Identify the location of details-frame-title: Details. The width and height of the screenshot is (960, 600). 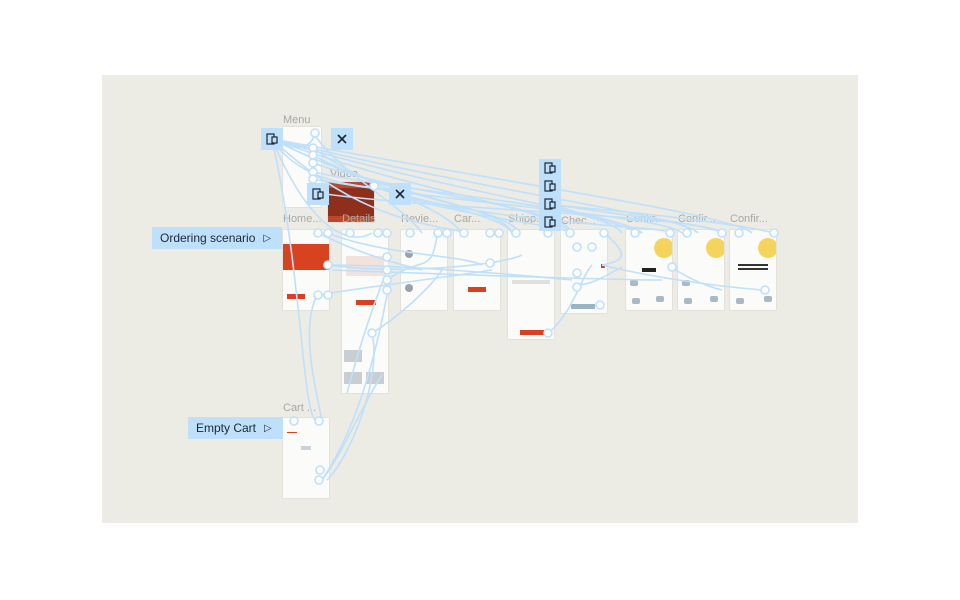
(359, 219).